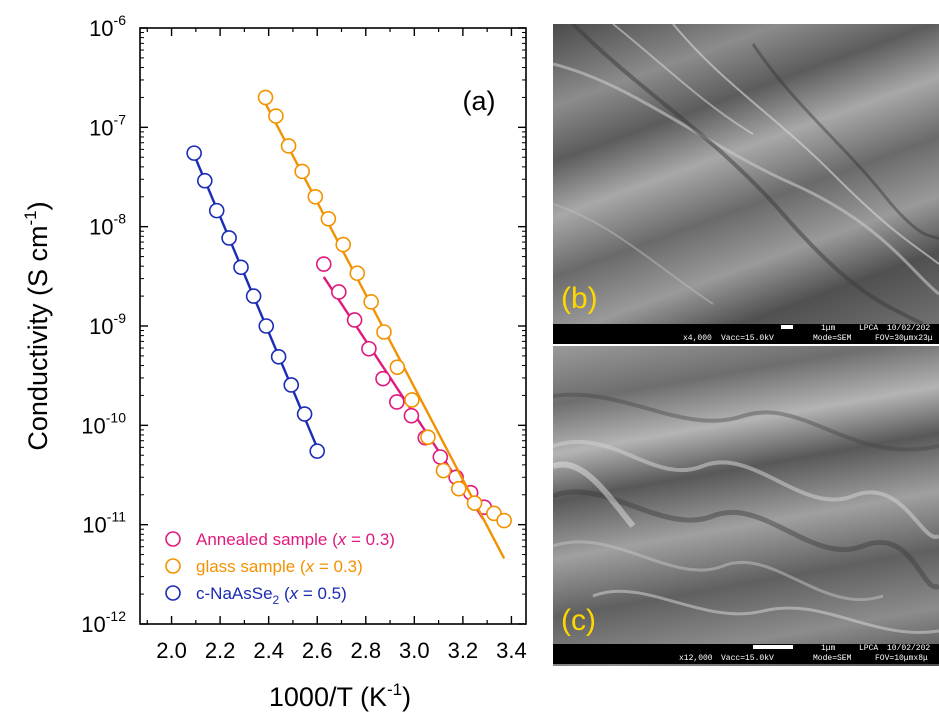 The height and width of the screenshot is (714, 939). What do you see at coordinates (578, 620) in the screenshot?
I see `sem-label-c: (c)` at bounding box center [578, 620].